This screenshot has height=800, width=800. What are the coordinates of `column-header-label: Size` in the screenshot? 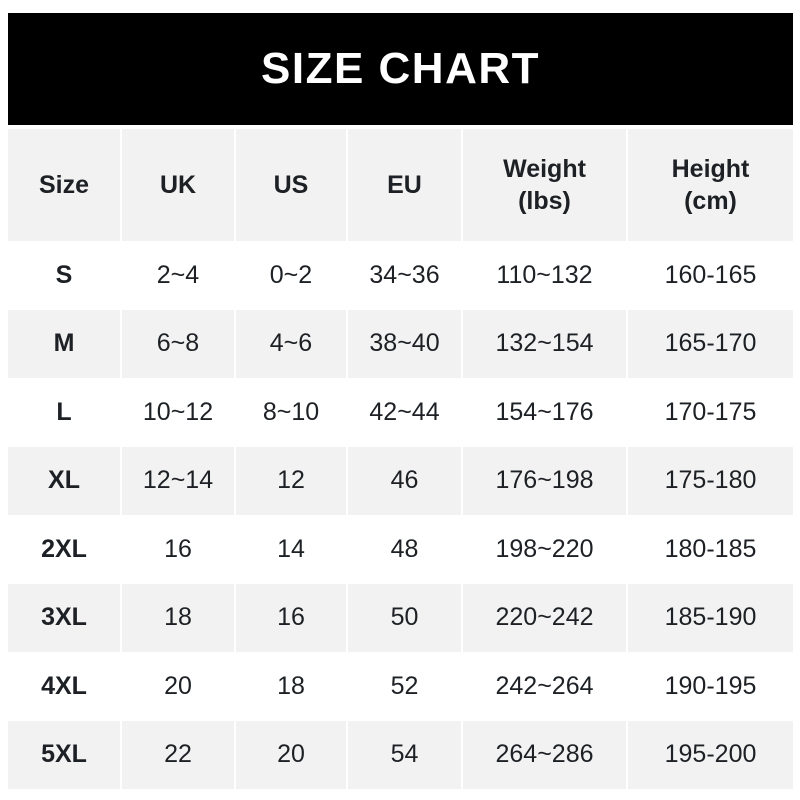 It's located at (64, 185).